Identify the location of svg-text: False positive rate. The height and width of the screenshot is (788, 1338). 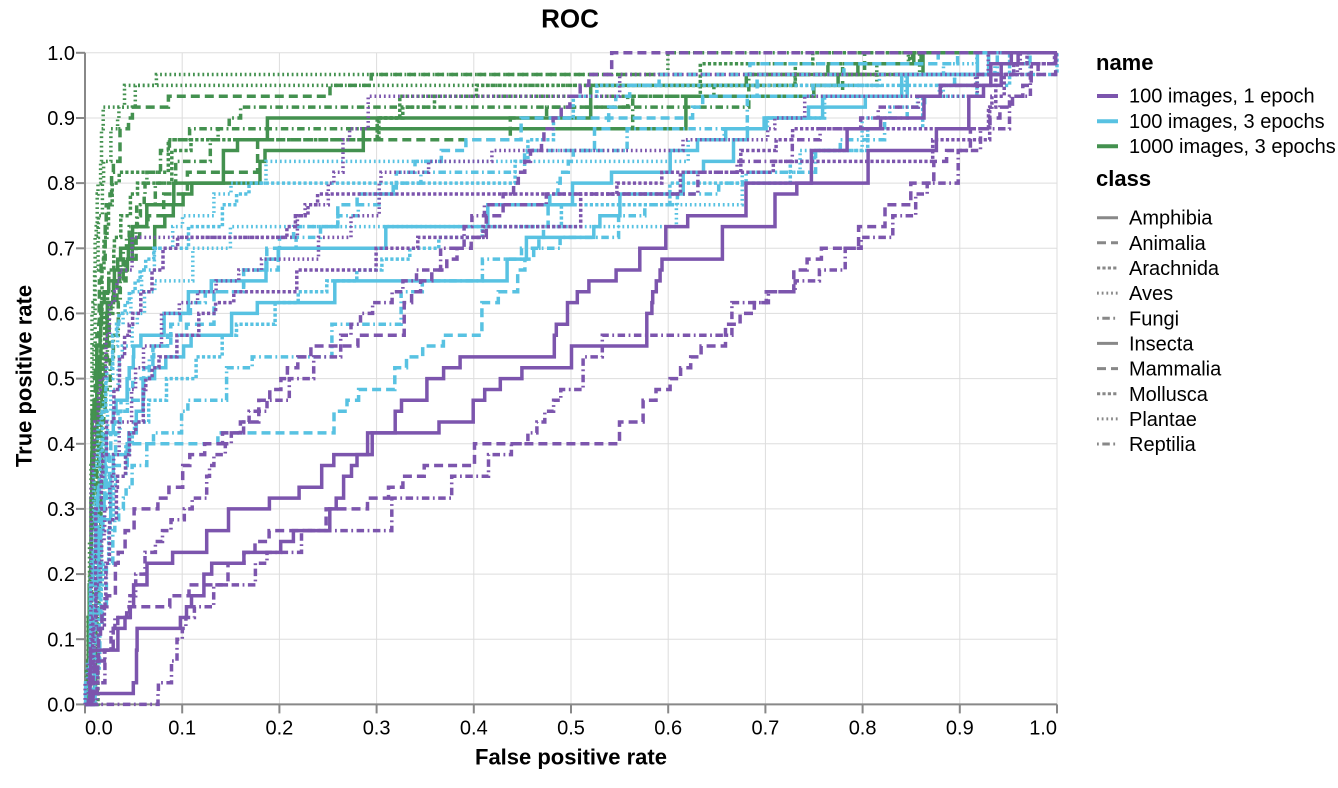
(571, 757).